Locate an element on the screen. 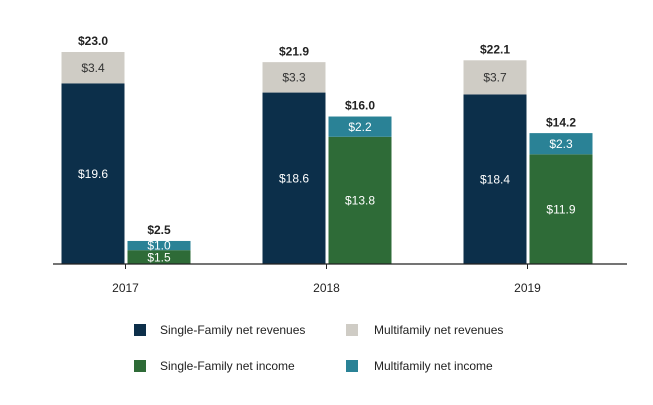  value-label: $3.7 is located at coordinates (495, 78).